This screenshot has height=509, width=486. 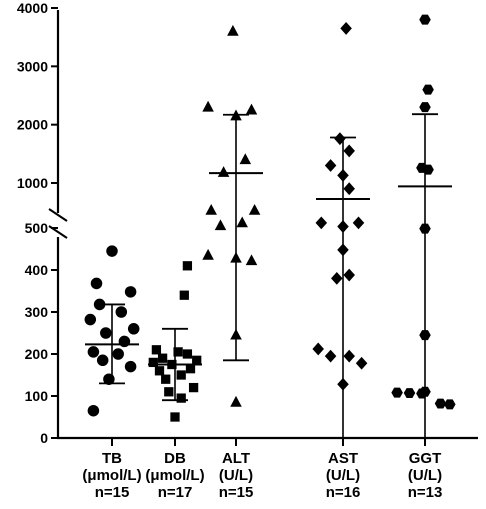 What do you see at coordinates (37, 396) in the screenshot?
I see `y-tick-label: 100` at bounding box center [37, 396].